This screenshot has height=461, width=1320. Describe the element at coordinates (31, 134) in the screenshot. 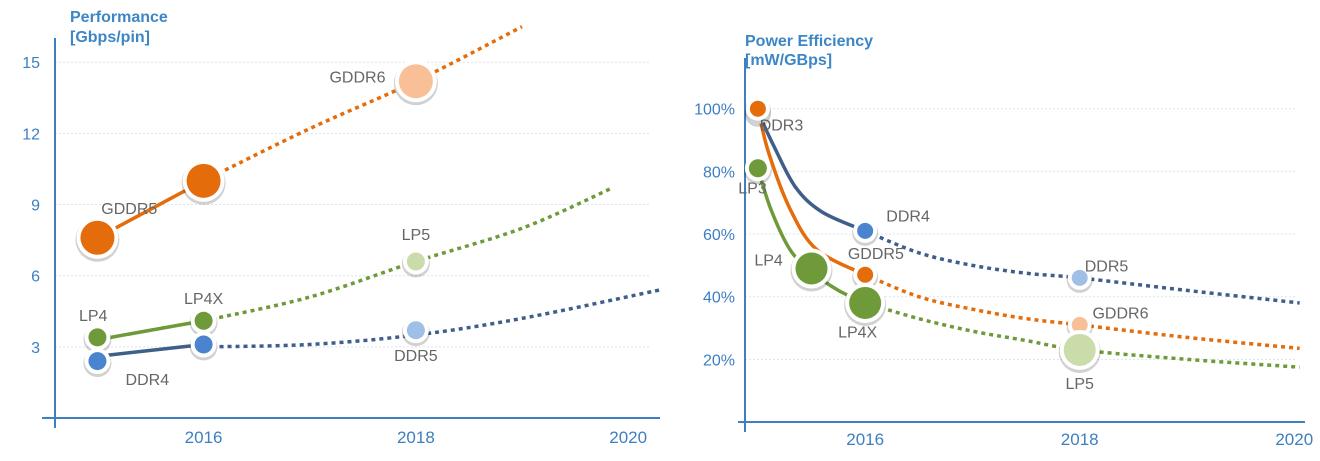

I see `y-tick-label: 12` at that location.